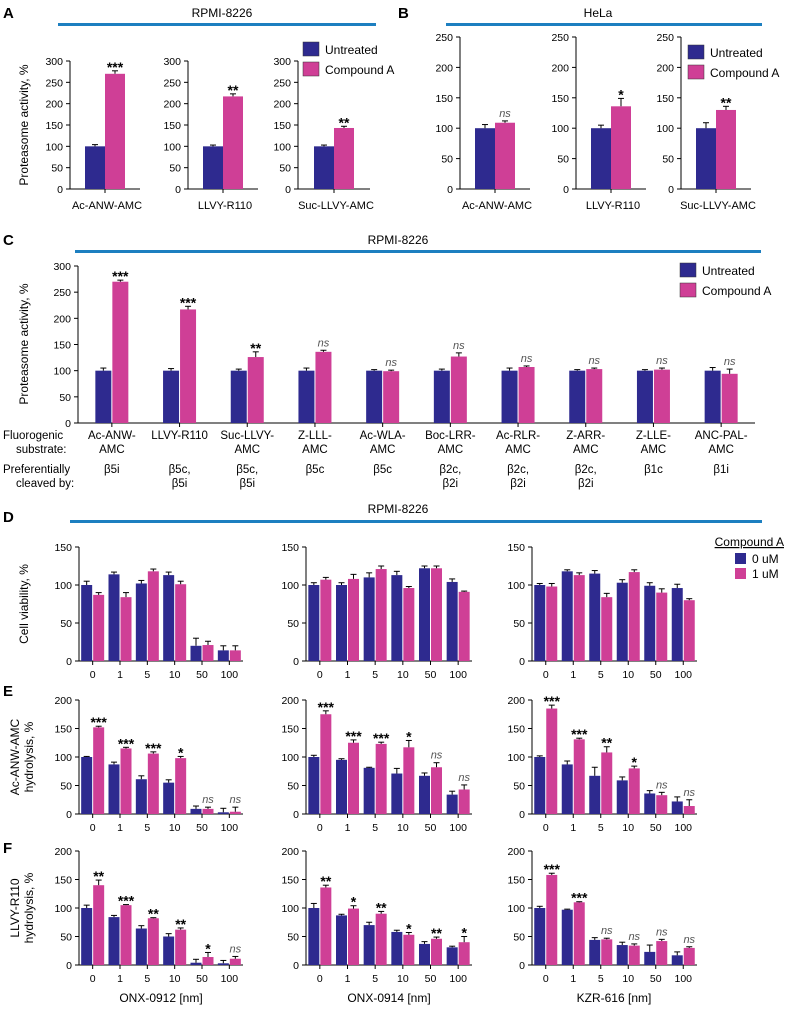 The height and width of the screenshot is (1010, 789). Describe the element at coordinates (656, 828) in the screenshot. I see `x-tick-label: 50` at that location.